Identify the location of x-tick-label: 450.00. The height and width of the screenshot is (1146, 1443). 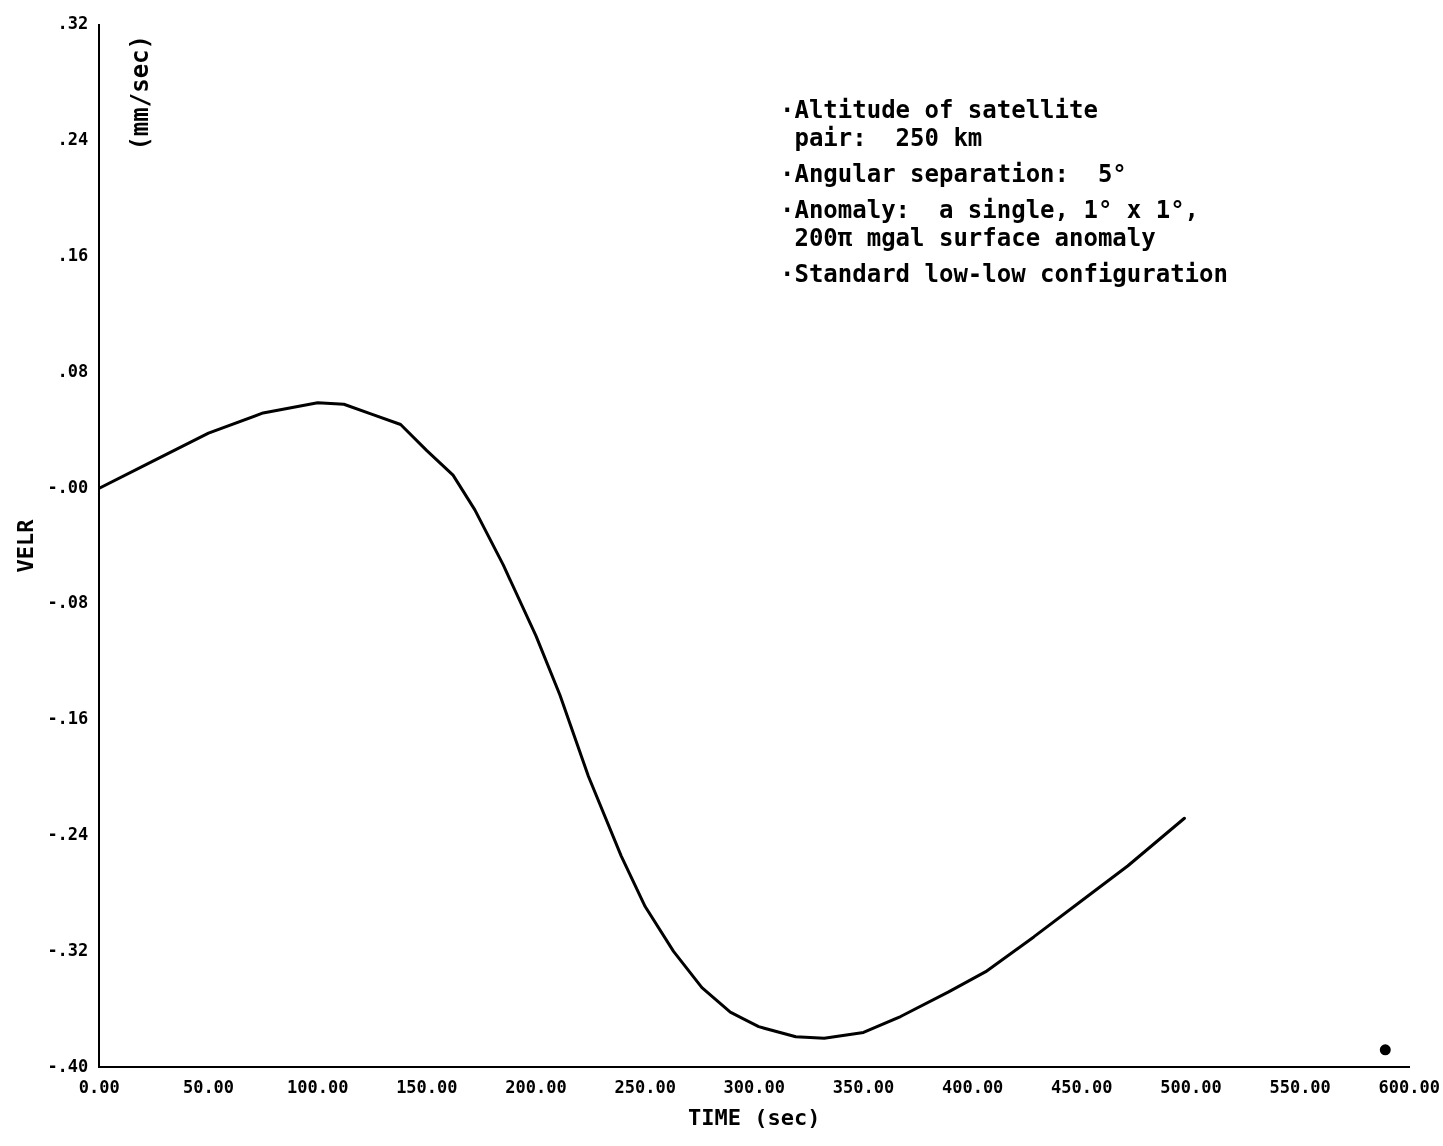
(1082, 1086).